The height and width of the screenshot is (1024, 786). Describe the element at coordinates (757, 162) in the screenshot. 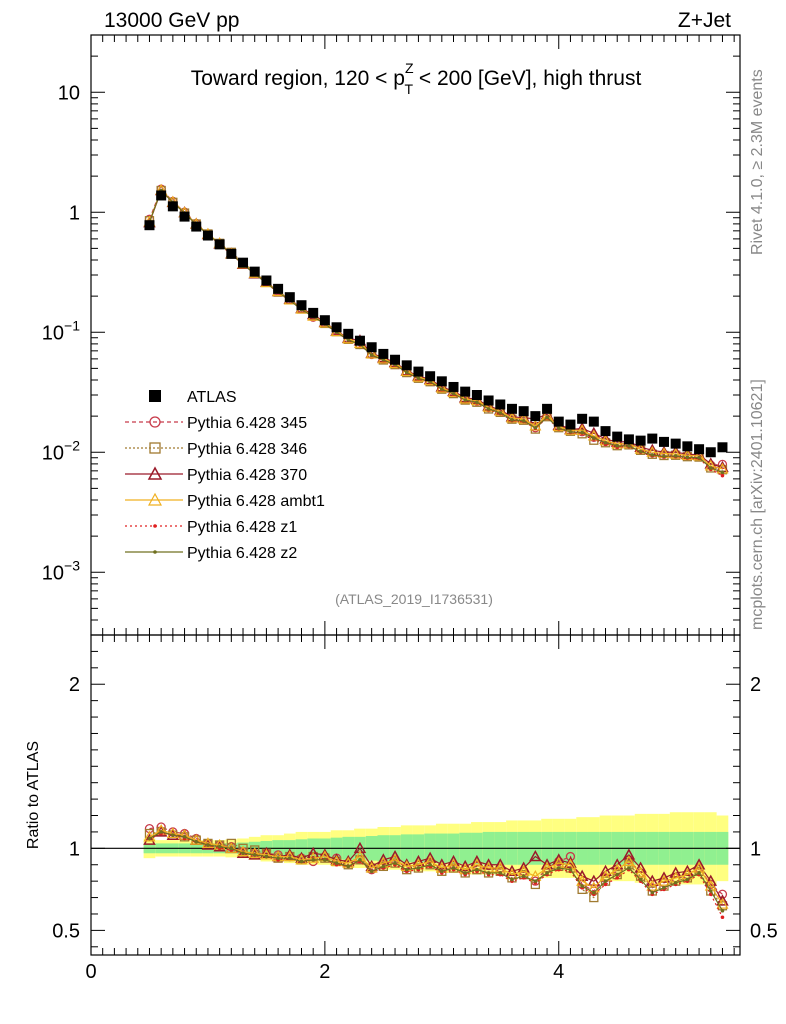

I see `rivet-label: Rivet 4.1.0, ≥ 2.3M events` at that location.